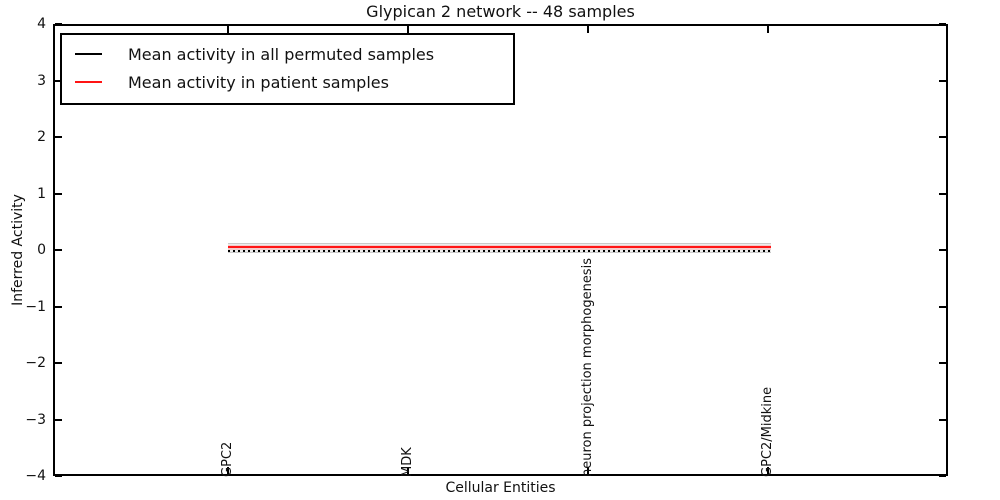 The width and height of the screenshot is (1000, 500). I want to click on legend-label: Mean activity in patient samples, so click(258, 82).